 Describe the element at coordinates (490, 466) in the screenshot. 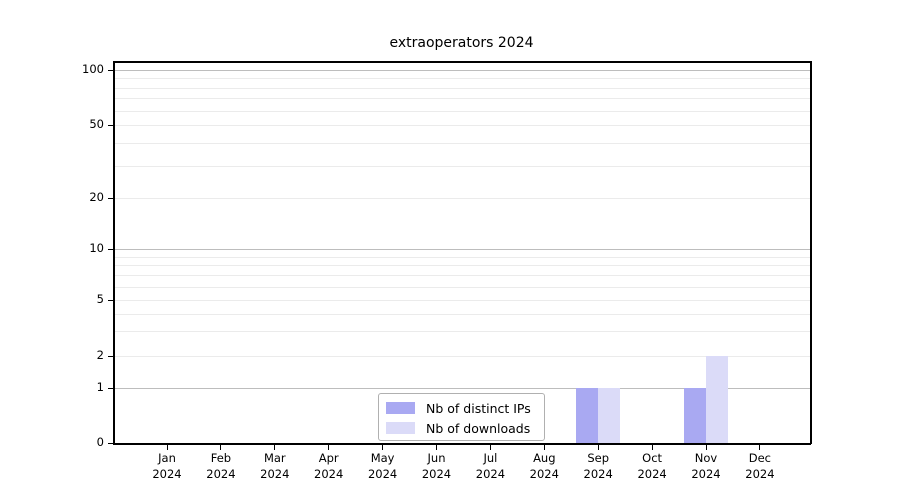

I see `x-tick-label: Jul 2024` at that location.